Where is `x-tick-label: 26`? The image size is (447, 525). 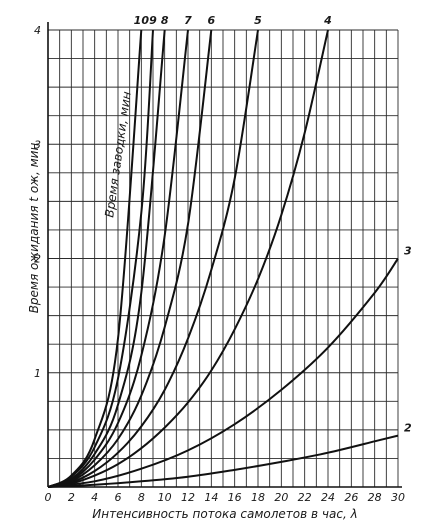
x-tick-label: 26 is located at coordinates (351, 497).